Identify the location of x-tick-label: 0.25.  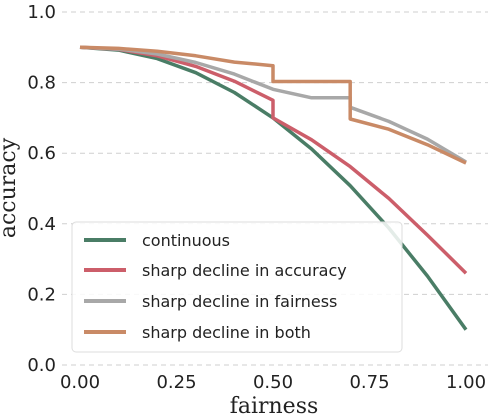
(176, 382).